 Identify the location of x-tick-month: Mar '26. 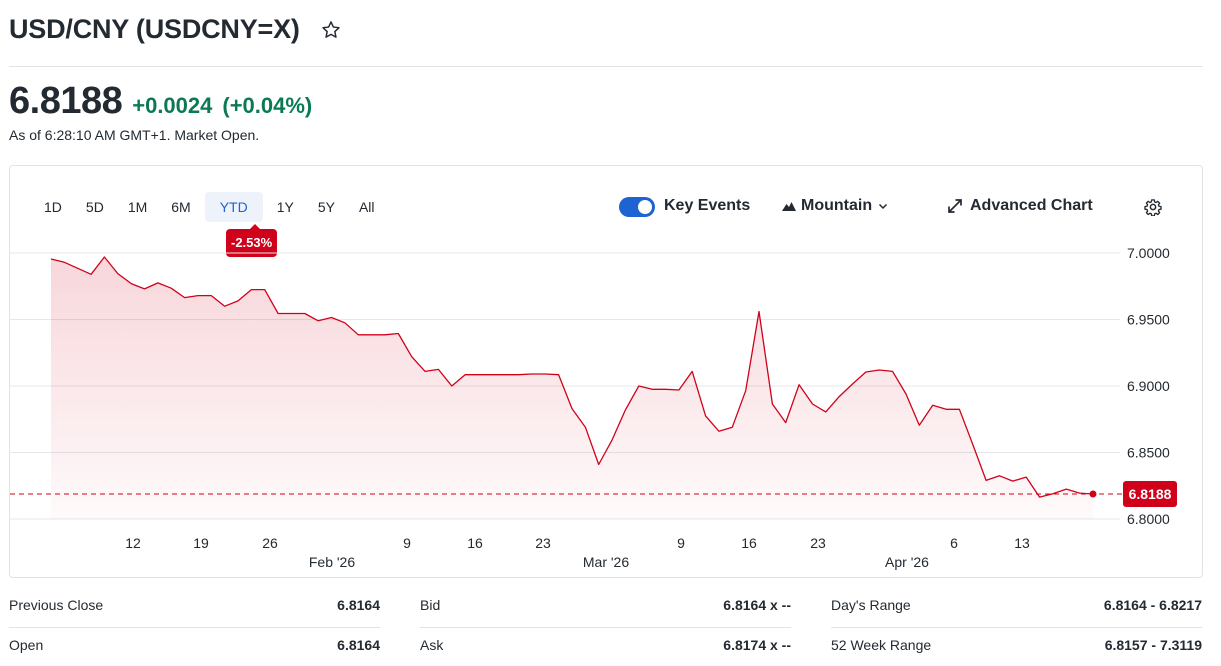
(606, 562).